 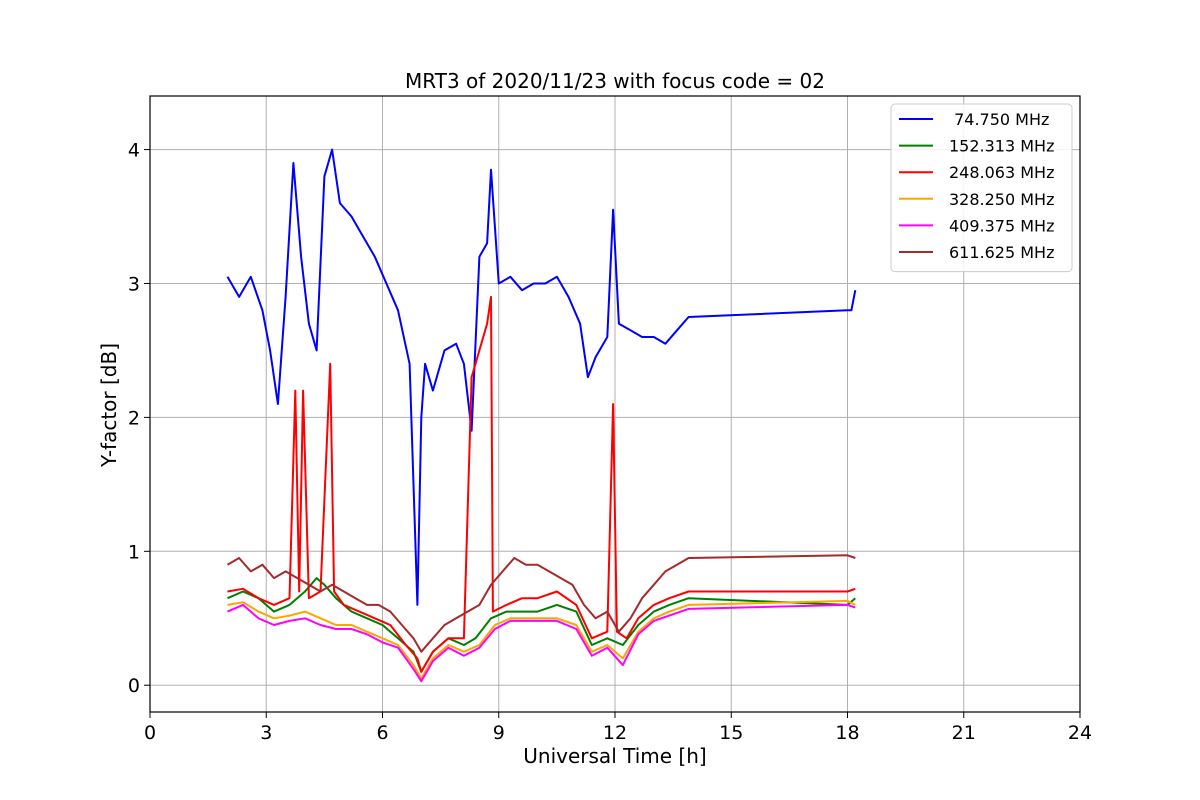 I want to click on legend-label: 74.750 MHz, so click(x=999, y=119).